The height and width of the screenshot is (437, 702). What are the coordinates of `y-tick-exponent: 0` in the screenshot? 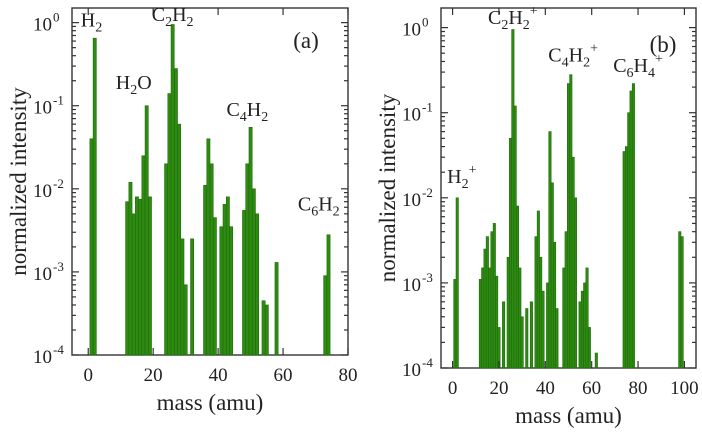 It's located at (56, 17).